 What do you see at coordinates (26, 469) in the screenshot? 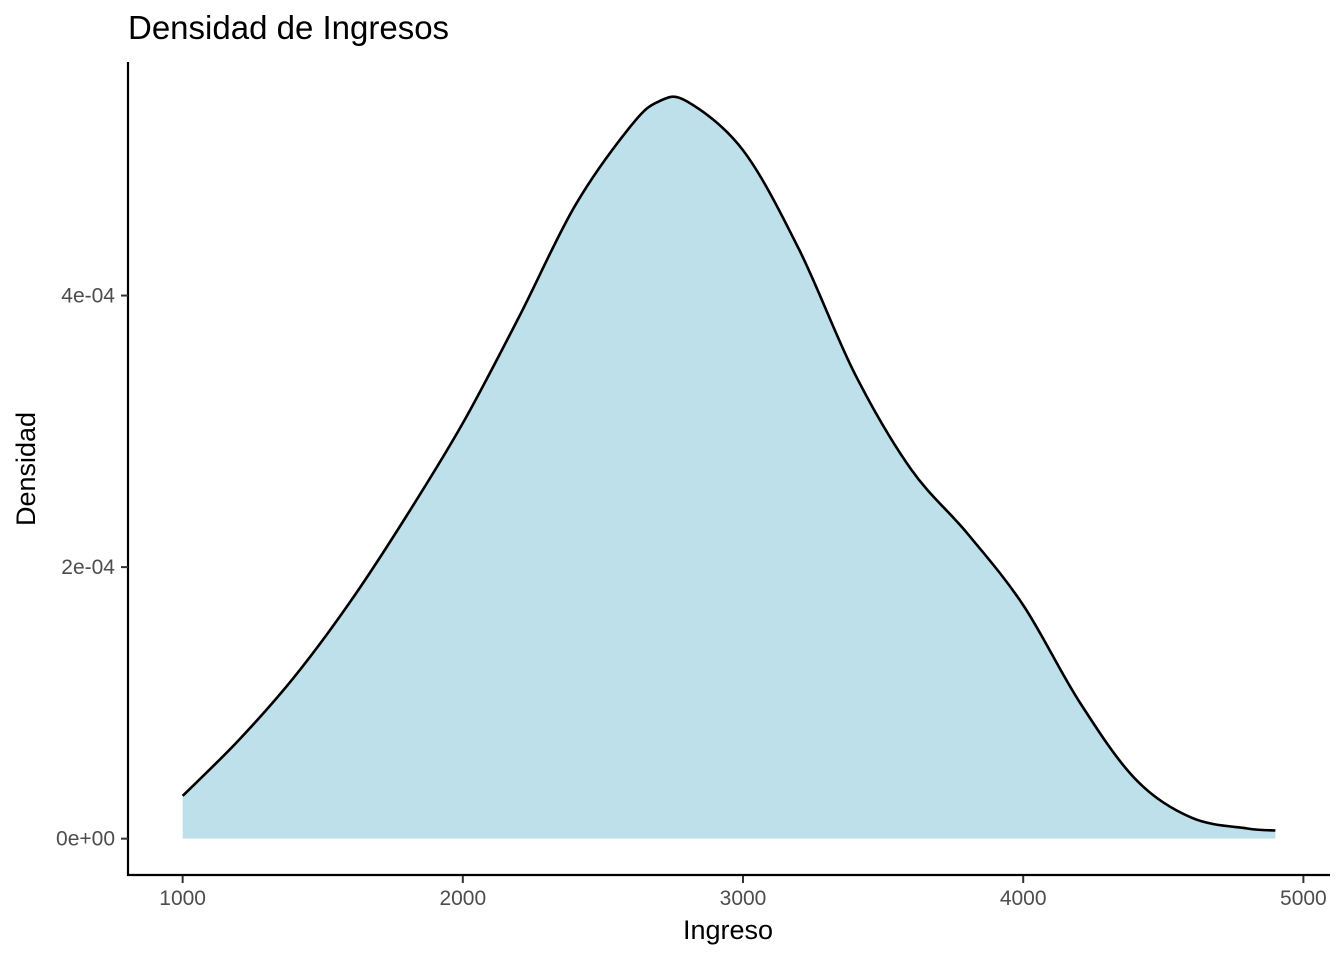
I see `y-axis-title: Densidad` at bounding box center [26, 469].